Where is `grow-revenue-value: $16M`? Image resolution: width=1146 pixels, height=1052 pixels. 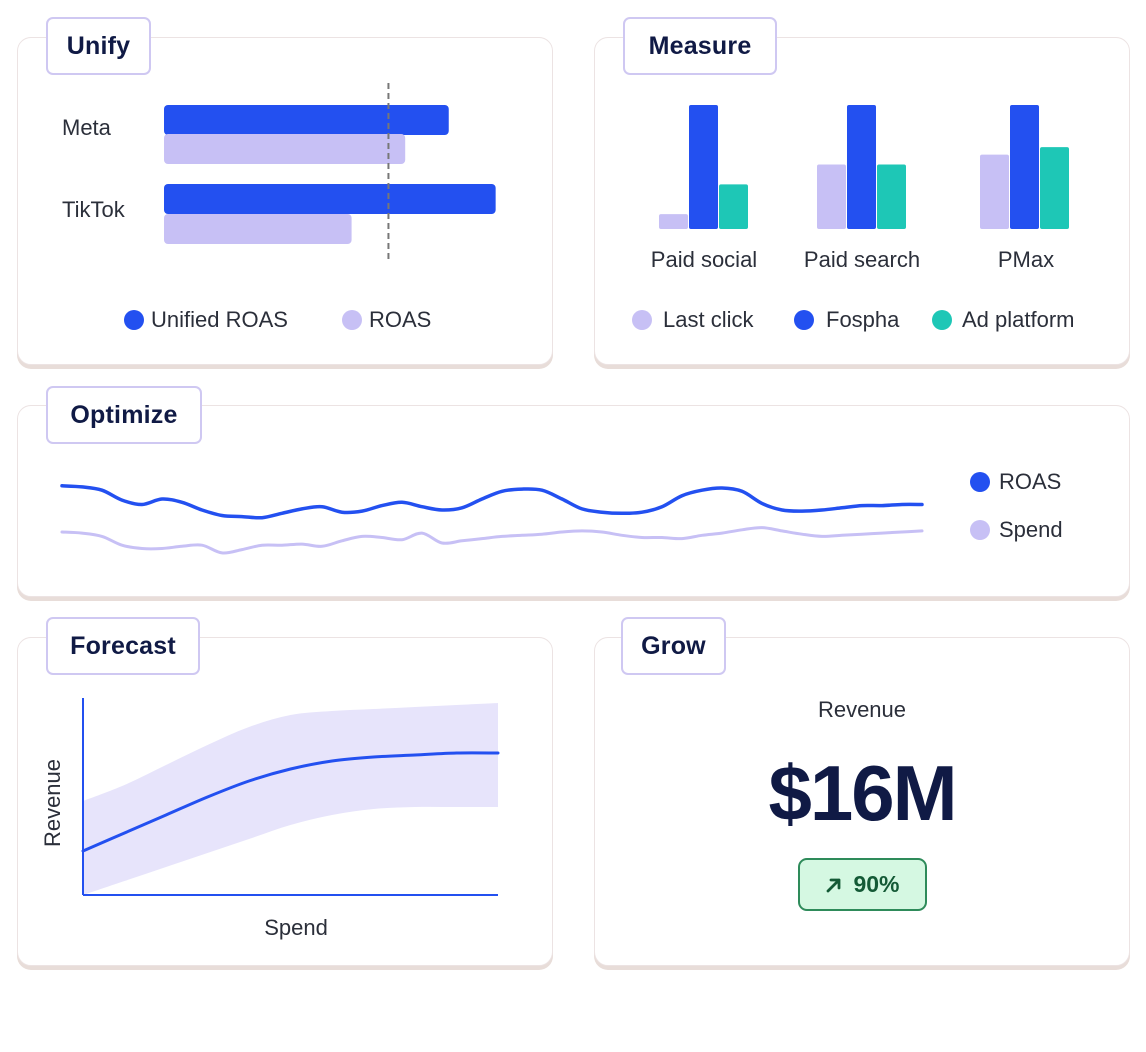 grow-revenue-value: $16M is located at coordinates (862, 793).